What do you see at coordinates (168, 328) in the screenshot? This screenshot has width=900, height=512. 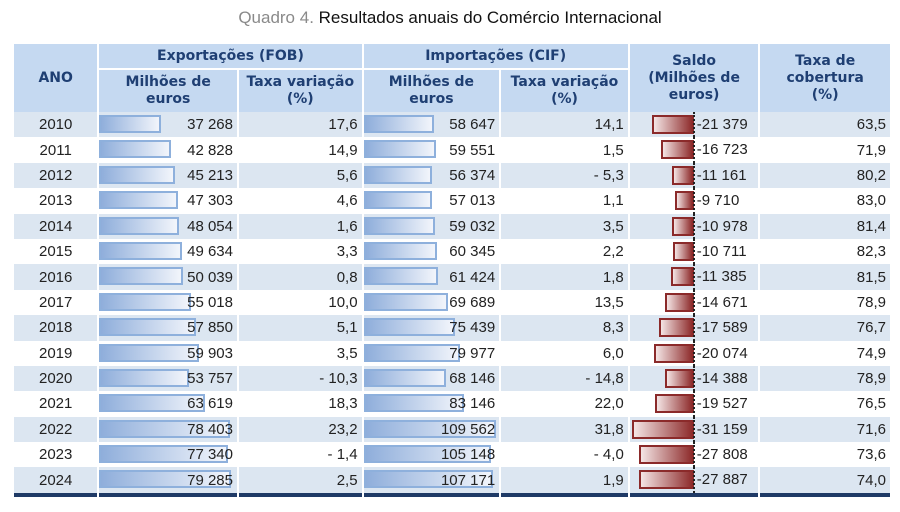 I see `cell-exp-value: 57 850` at bounding box center [168, 328].